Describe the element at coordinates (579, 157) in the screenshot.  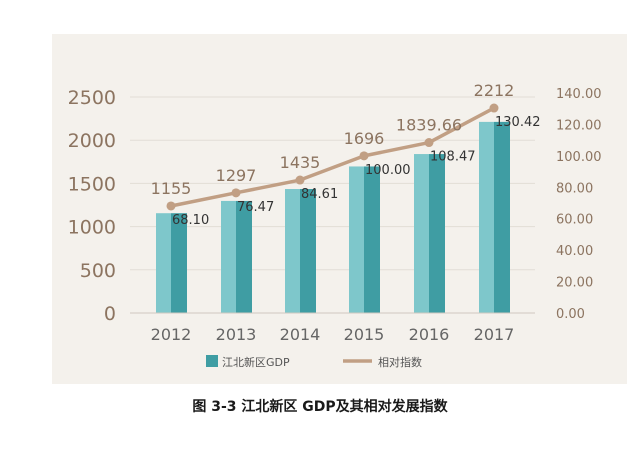
I see `y-right-tick-label: 100.00` at that location.